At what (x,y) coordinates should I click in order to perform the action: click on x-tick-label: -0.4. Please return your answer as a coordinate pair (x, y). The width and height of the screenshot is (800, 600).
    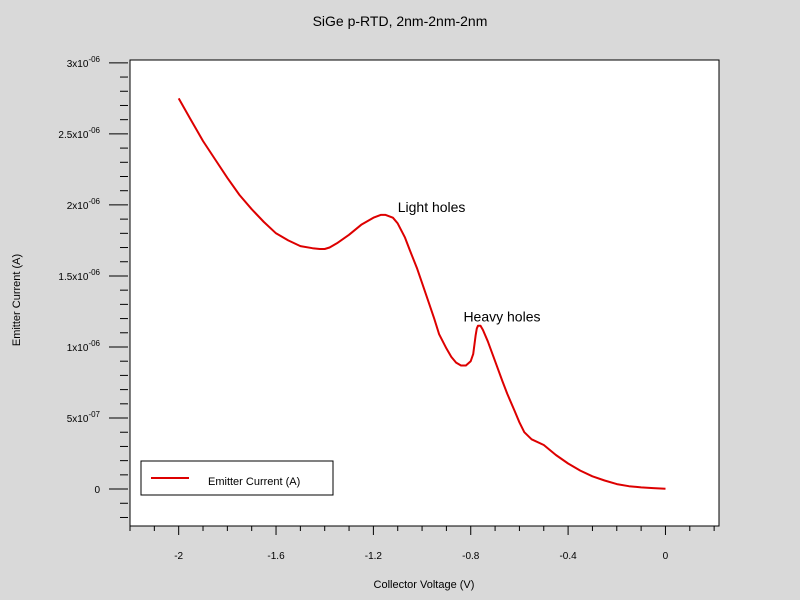
    Looking at the image, I should click on (568, 556).